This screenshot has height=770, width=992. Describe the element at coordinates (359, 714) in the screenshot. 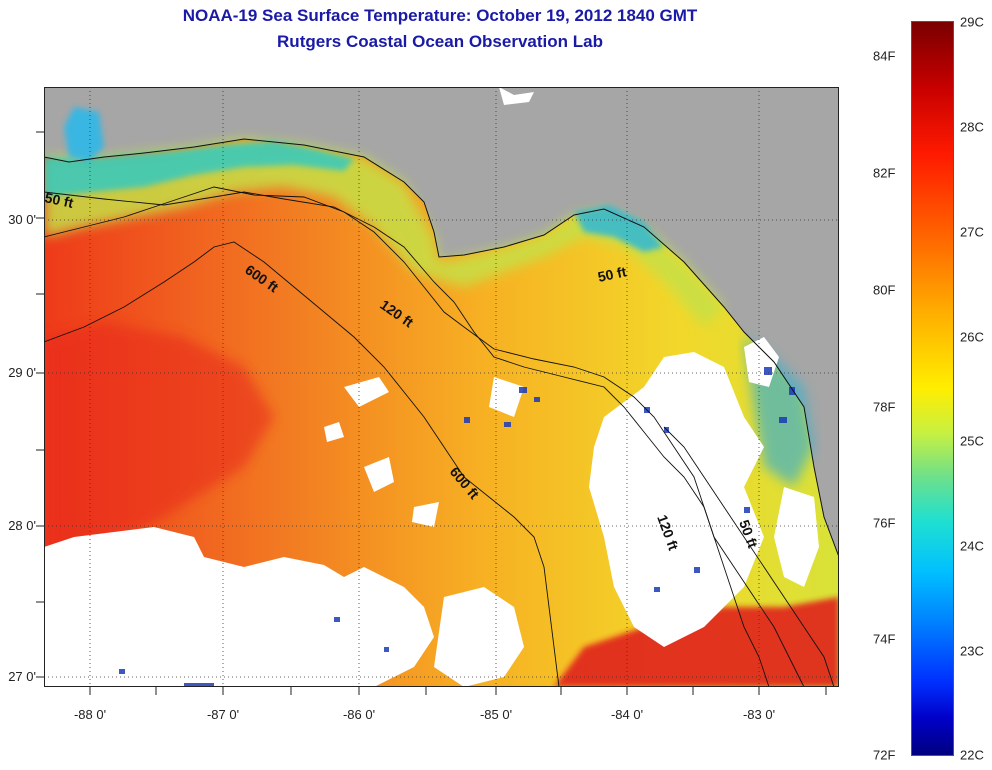

I see `lon-label: -86 0'` at that location.